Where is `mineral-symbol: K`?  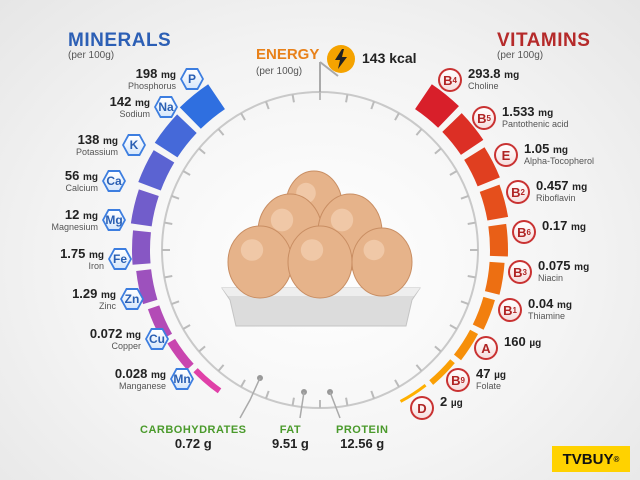
mineral-symbol: K is located at coordinates (134, 145).